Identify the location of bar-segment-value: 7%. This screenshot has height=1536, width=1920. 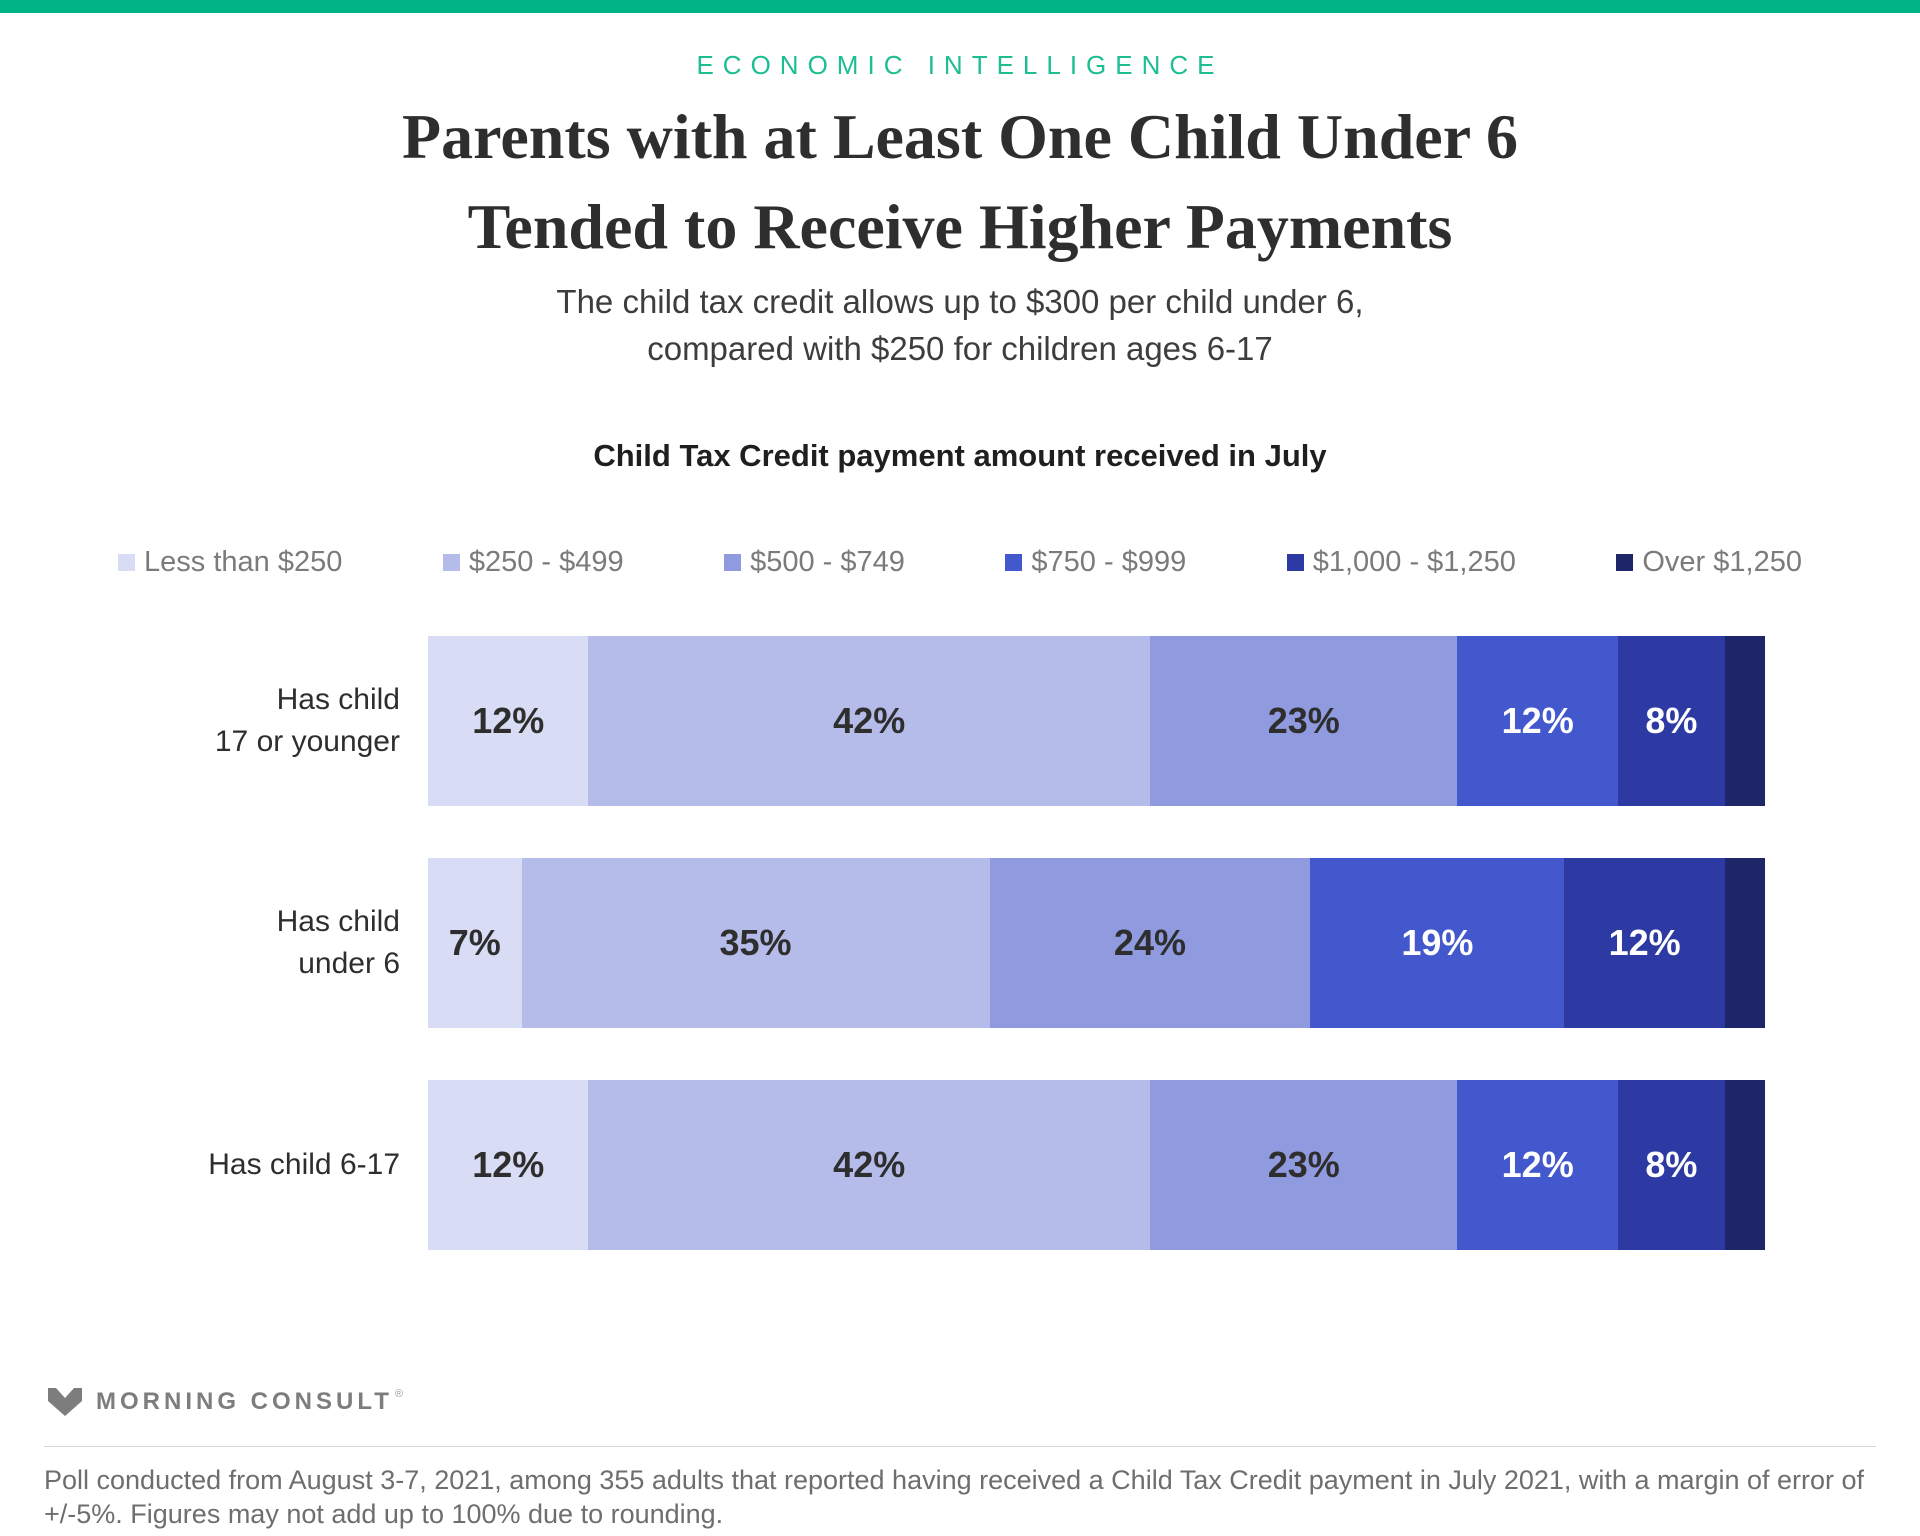
(474, 942).